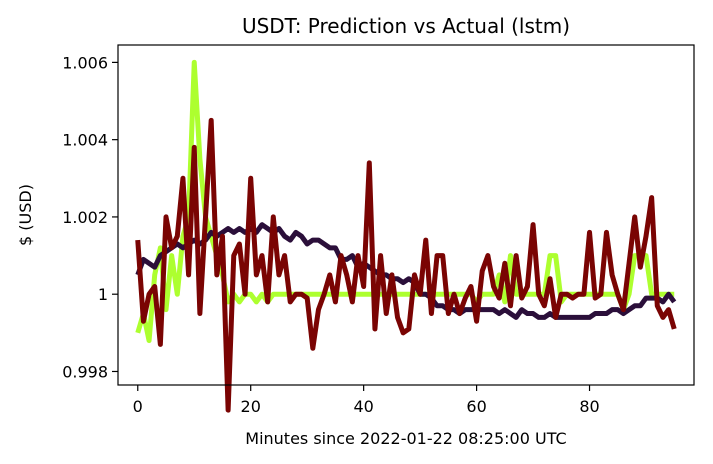  What do you see at coordinates (138, 406) in the screenshot?
I see `x-tick-label: 0` at bounding box center [138, 406].